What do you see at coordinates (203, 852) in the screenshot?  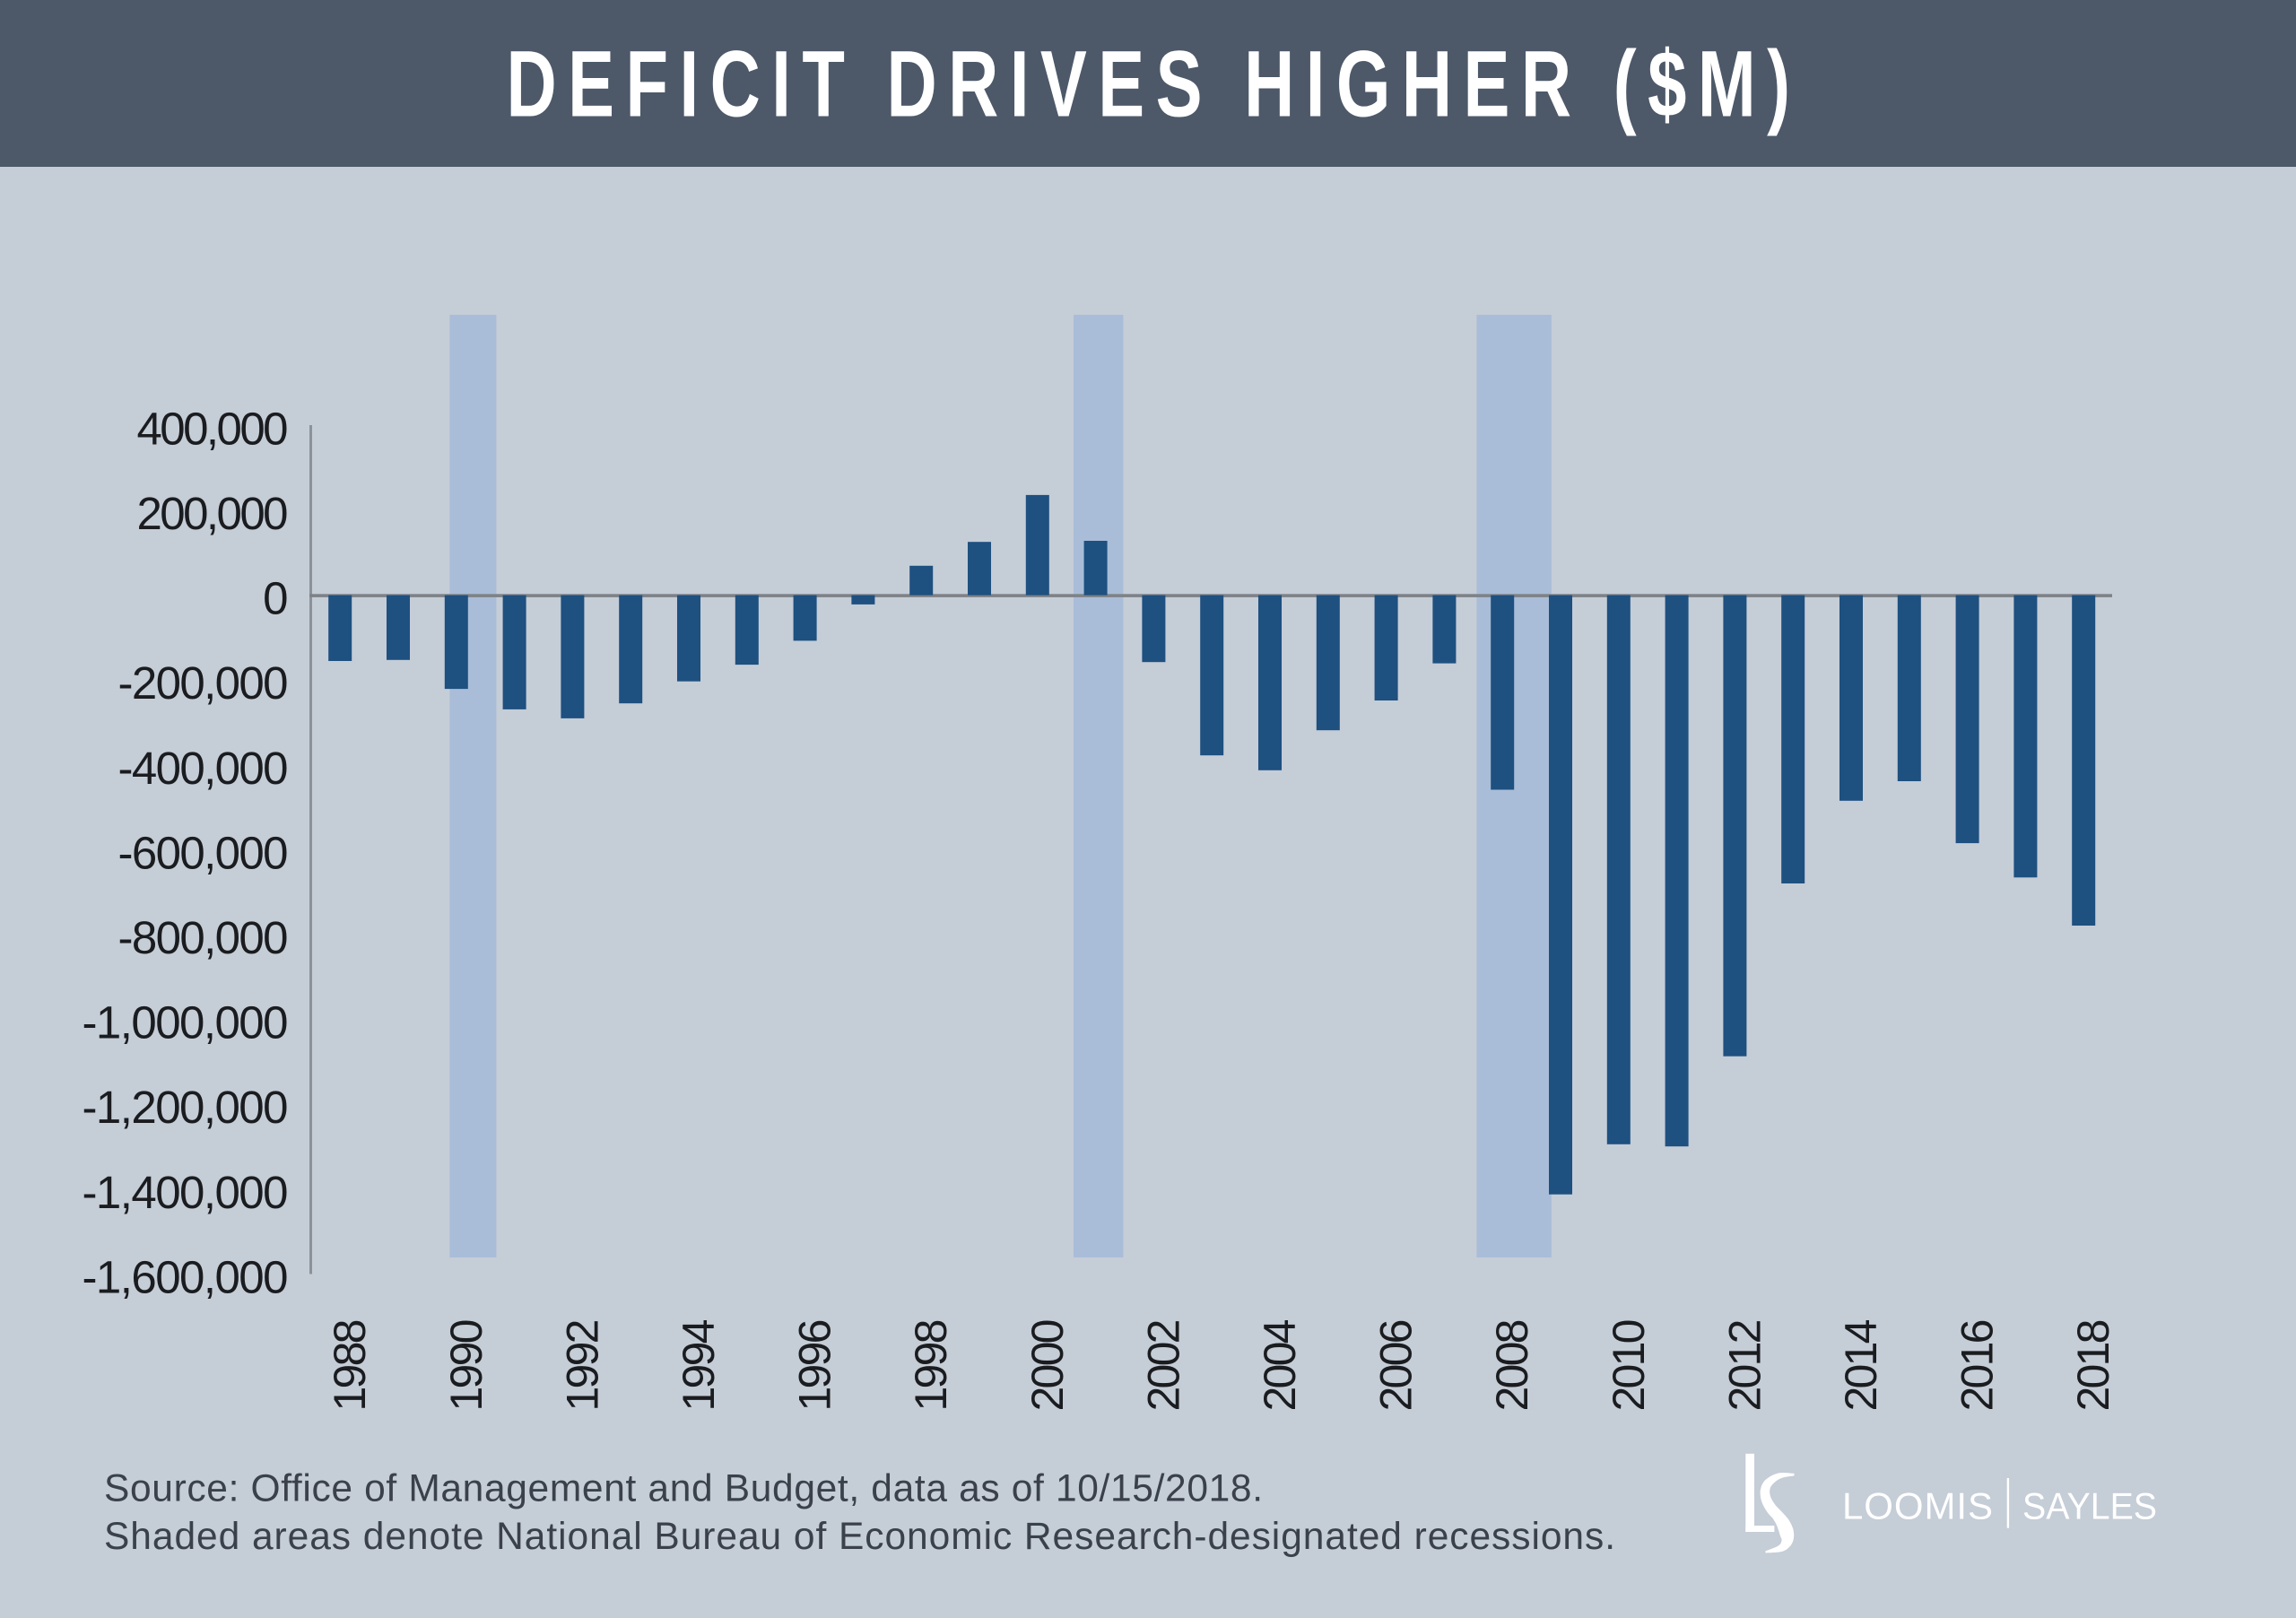 I see `svg-text: -600,000` at bounding box center [203, 852].